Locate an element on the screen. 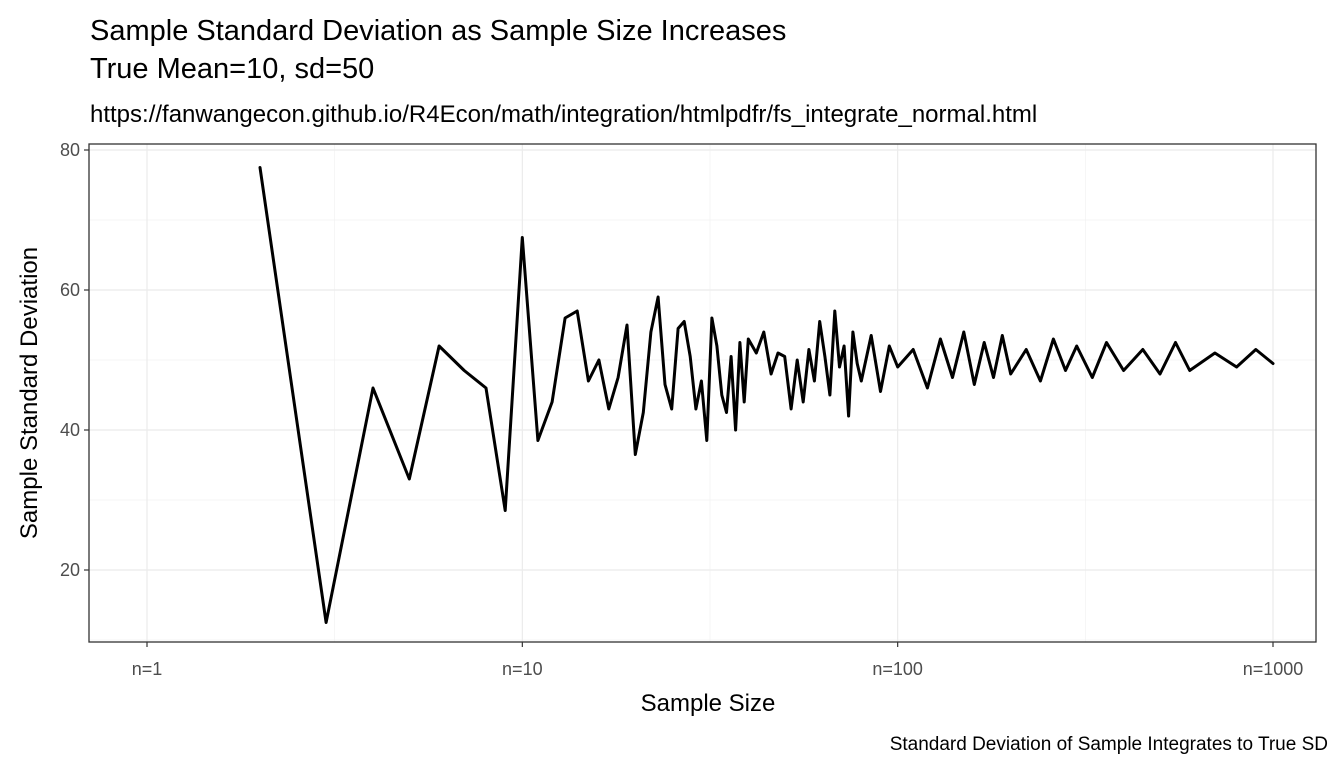  y-tick-label: 60 is located at coordinates (70, 290).